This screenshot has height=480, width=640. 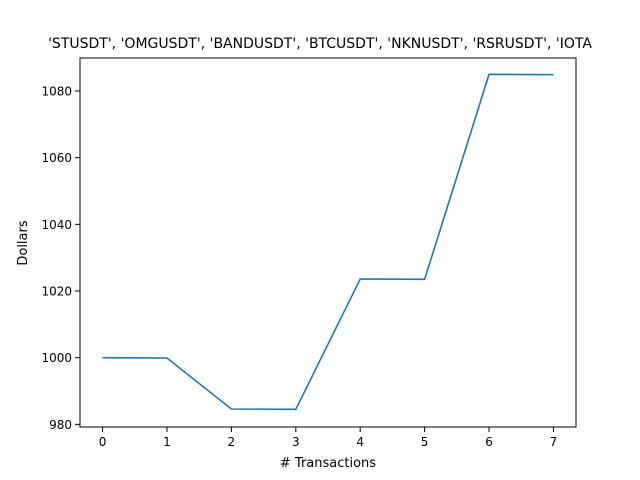 What do you see at coordinates (232, 442) in the screenshot?
I see `x-tick-label: 2` at bounding box center [232, 442].